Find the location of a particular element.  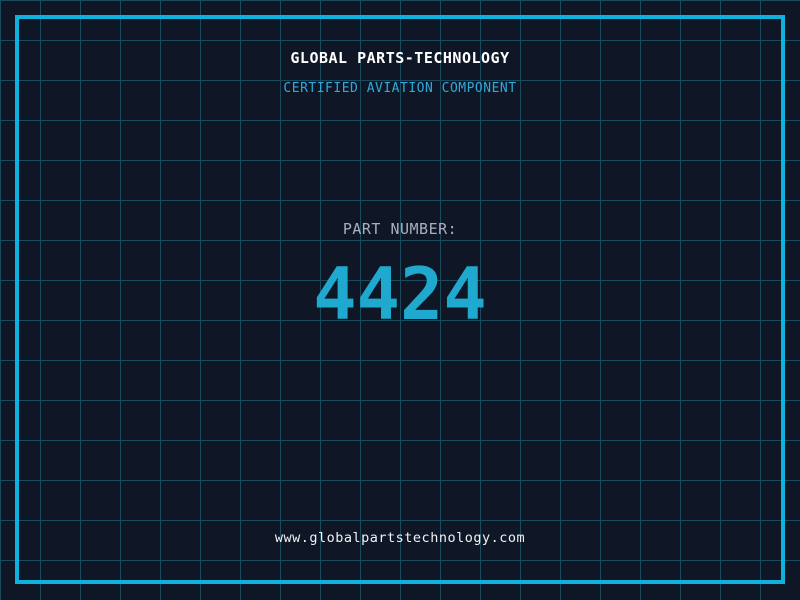

part-number-label: PART NUMBER: is located at coordinates (400, 229).